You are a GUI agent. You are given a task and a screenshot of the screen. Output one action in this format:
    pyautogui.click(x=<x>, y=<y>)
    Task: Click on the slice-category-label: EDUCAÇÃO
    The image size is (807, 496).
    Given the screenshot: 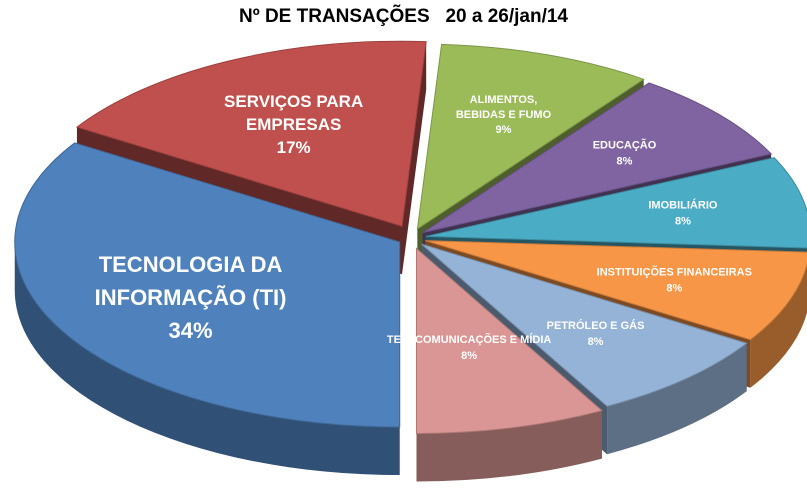 What is the action you would take?
    pyautogui.click(x=625, y=144)
    